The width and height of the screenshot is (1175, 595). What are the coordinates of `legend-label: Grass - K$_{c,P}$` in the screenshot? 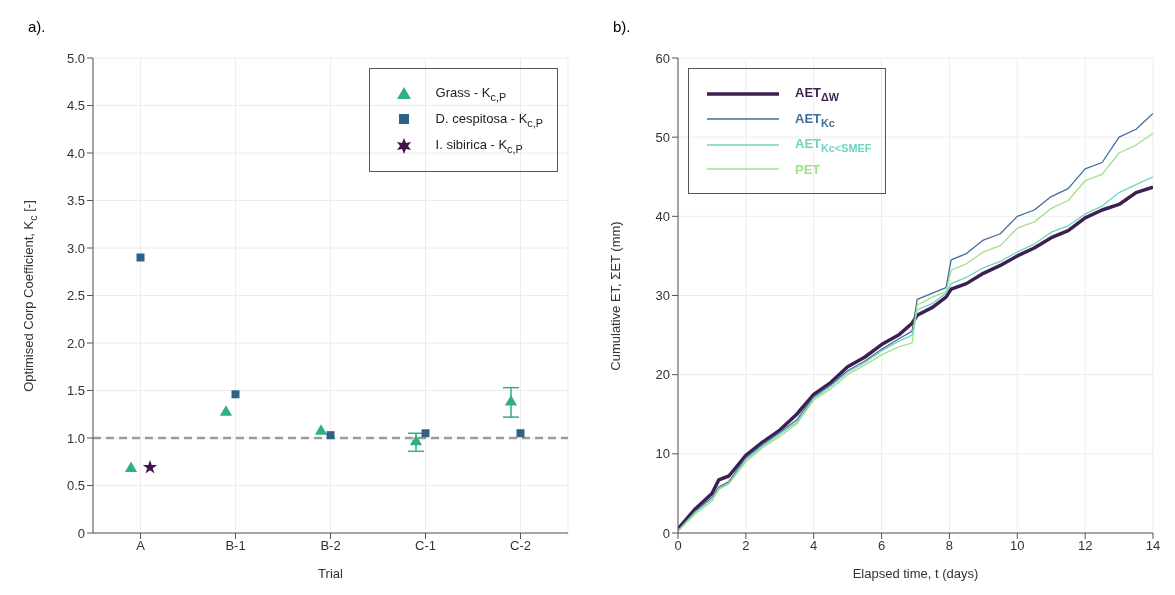 It's located at (471, 94).